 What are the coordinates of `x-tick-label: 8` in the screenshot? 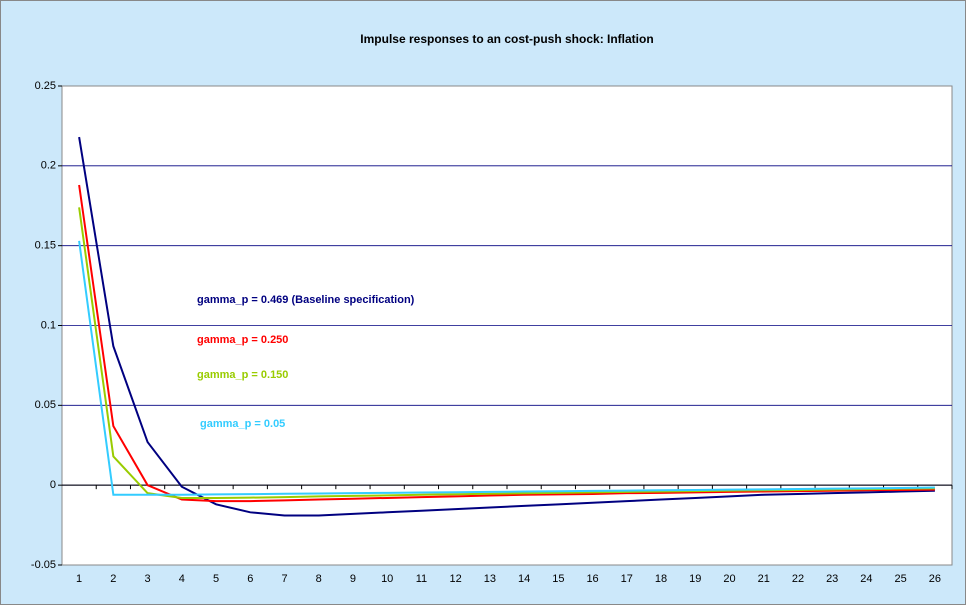 It's located at (319, 579).